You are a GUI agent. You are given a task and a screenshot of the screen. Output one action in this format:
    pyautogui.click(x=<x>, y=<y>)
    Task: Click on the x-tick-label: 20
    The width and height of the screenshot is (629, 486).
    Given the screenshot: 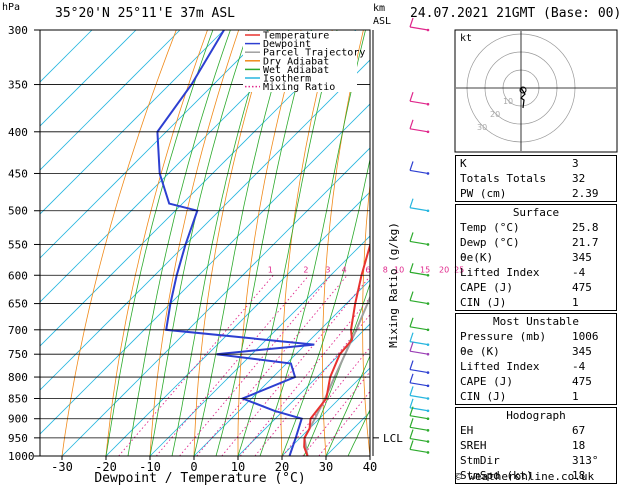 What is the action you would take?
    pyautogui.click(x=282, y=467)
    